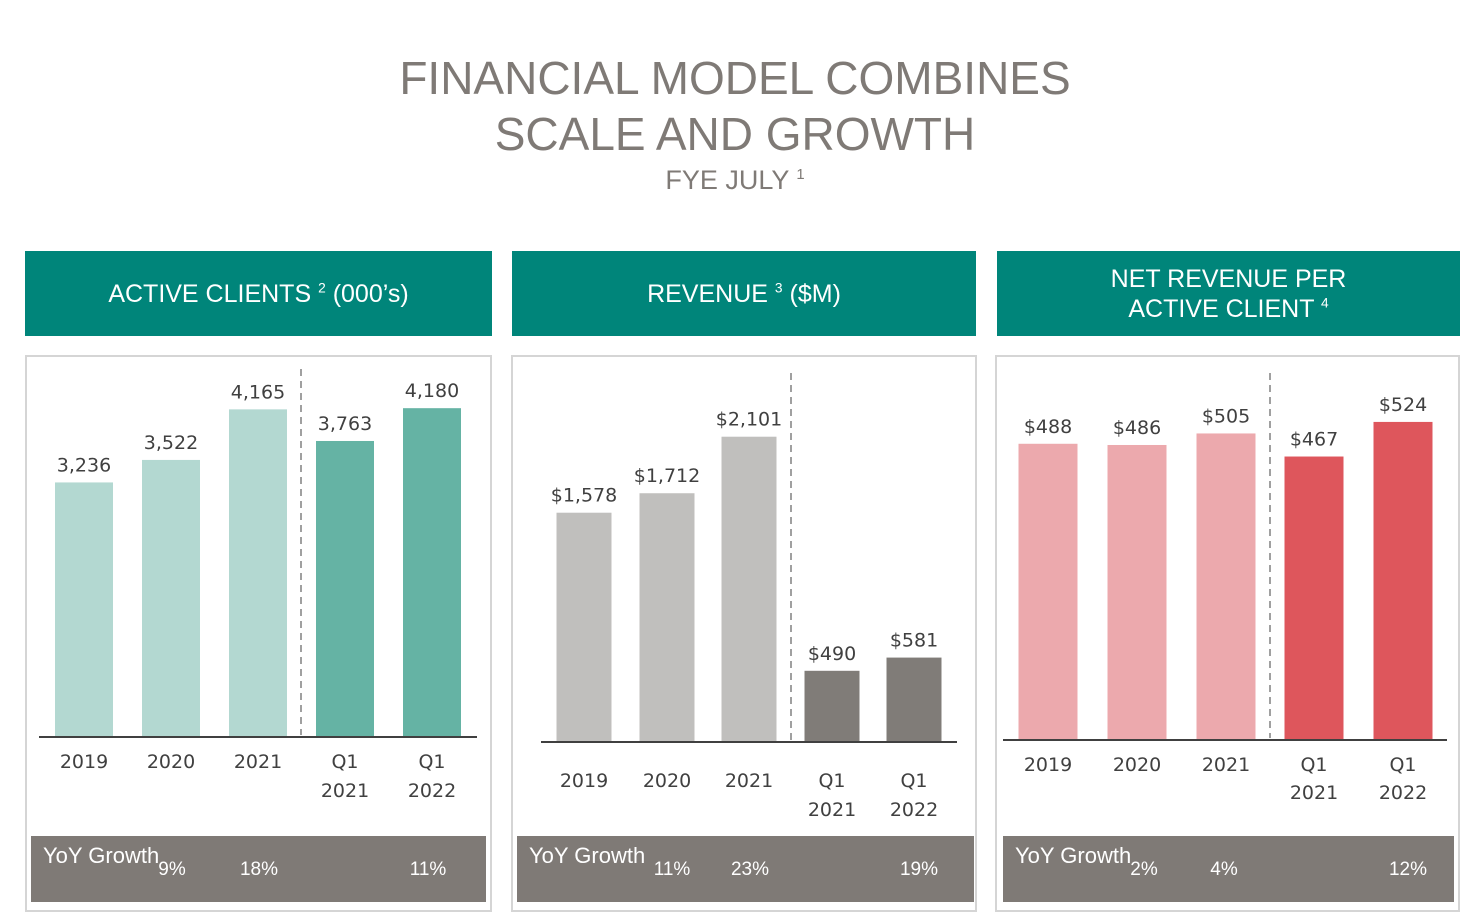 Image resolution: width=1470 pixels, height=921 pixels. Describe the element at coordinates (1224, 869) in the screenshot. I see `yoy-value: 4%` at that location.